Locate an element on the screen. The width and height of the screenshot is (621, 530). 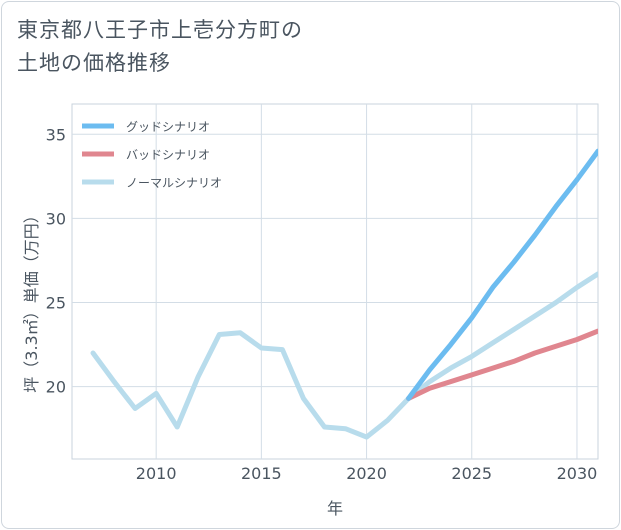
x-axis-ticks: 2010 2015 2020 2025 2030 is located at coordinates (367, 473).